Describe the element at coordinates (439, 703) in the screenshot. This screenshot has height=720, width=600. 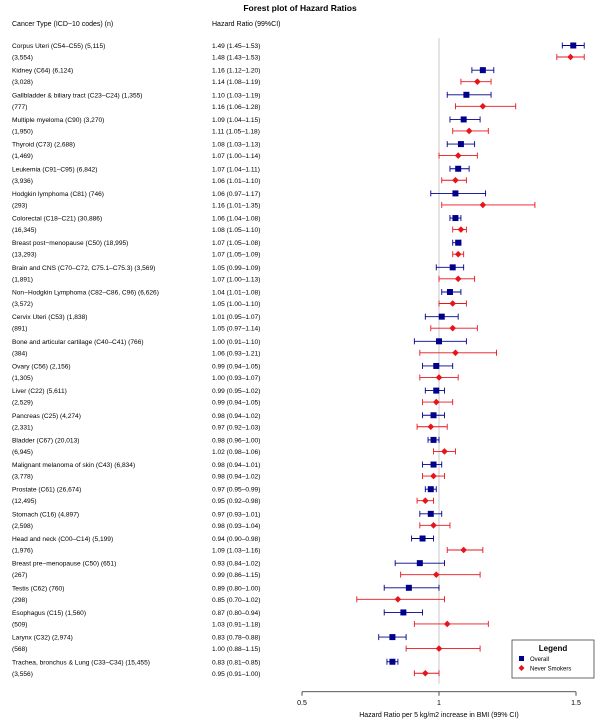
I see `x-tick-label: 1` at that location.